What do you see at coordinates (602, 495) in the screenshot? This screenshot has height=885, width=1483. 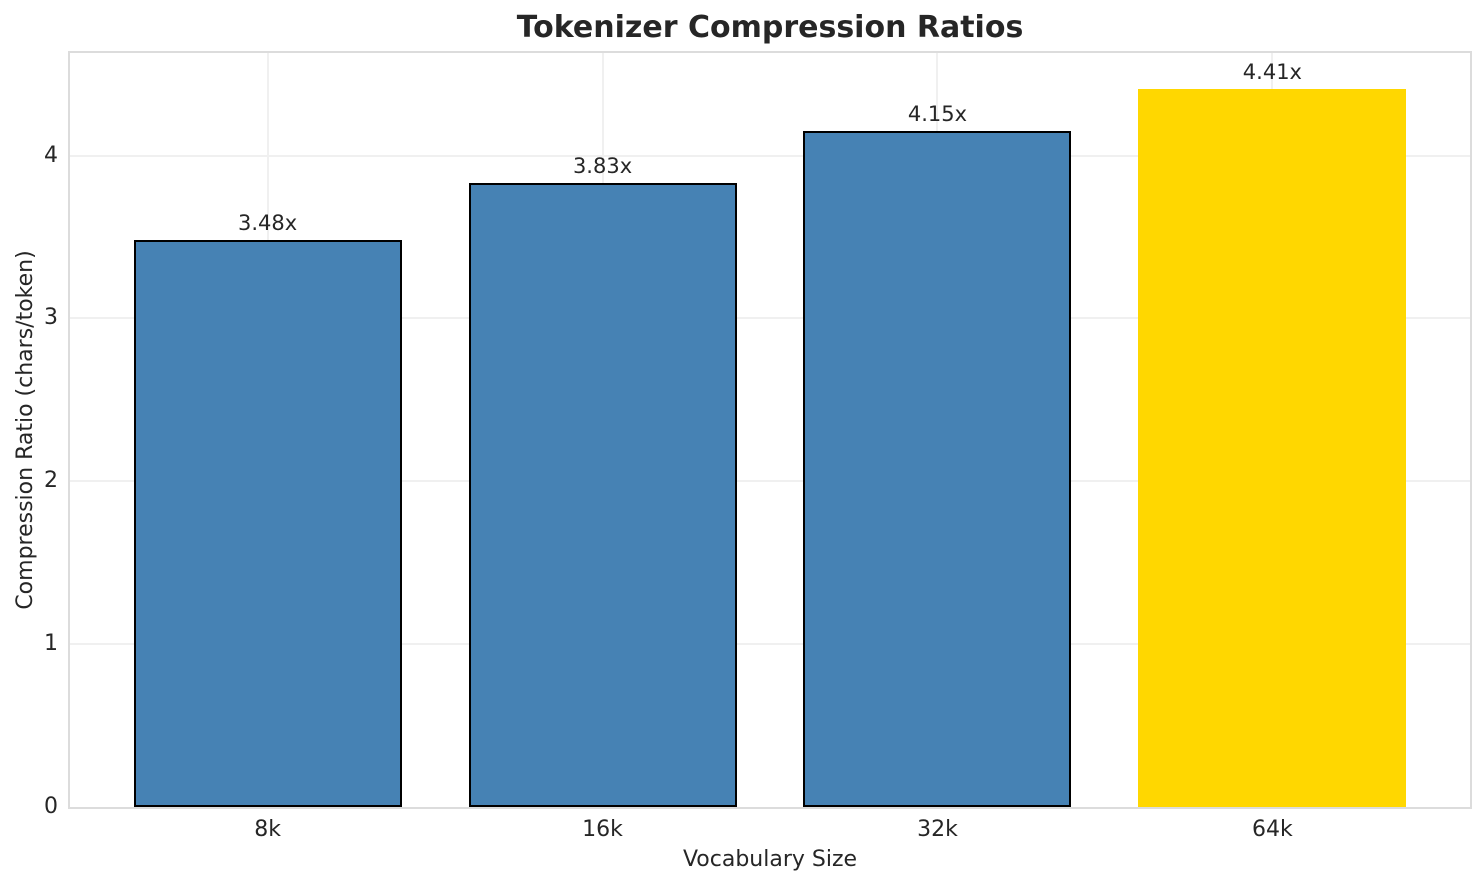 I see `bar-16k` at bounding box center [602, 495].